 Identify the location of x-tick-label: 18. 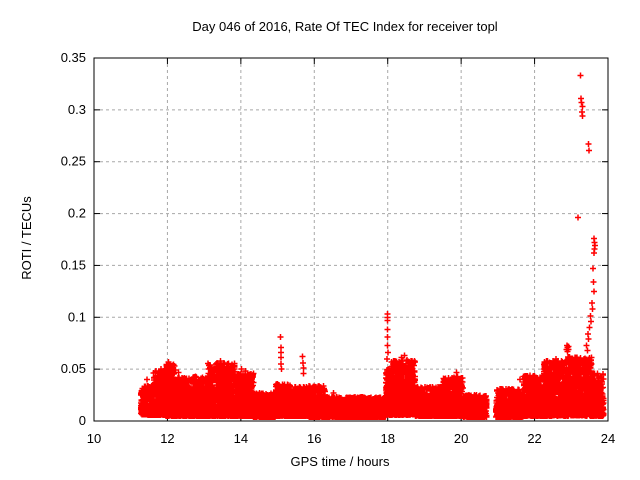
(387, 438).